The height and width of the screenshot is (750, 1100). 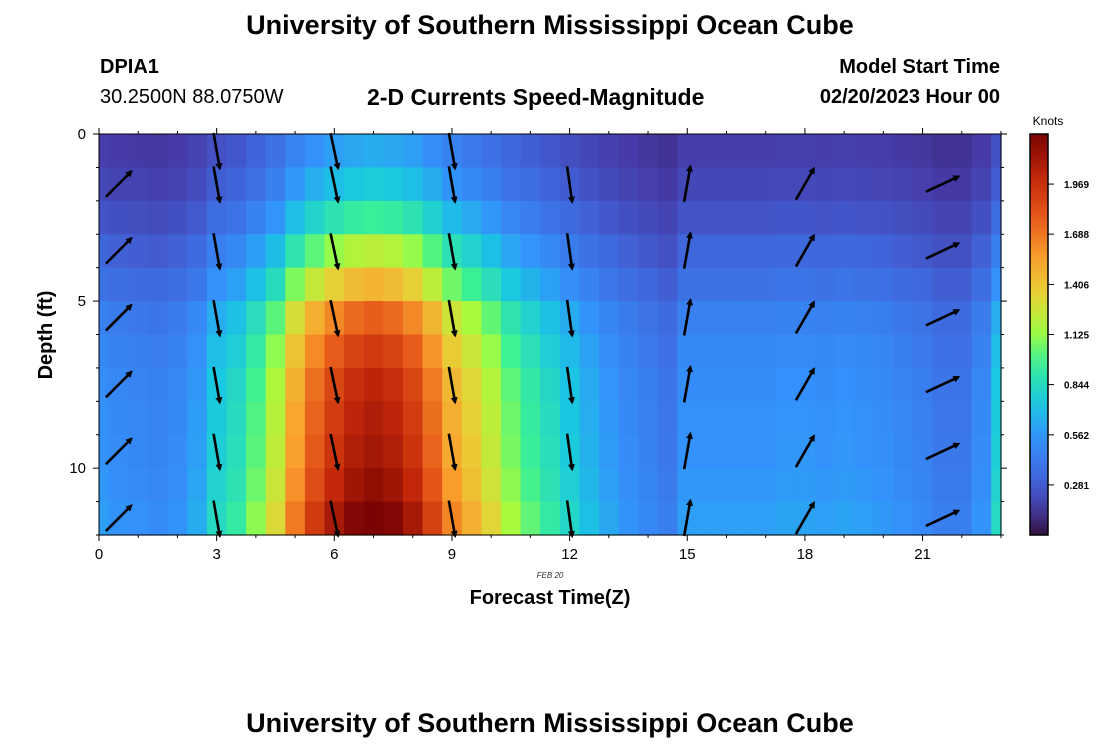 I want to click on station-coordinates: 30.2500N 88.0750W, so click(x=192, y=97).